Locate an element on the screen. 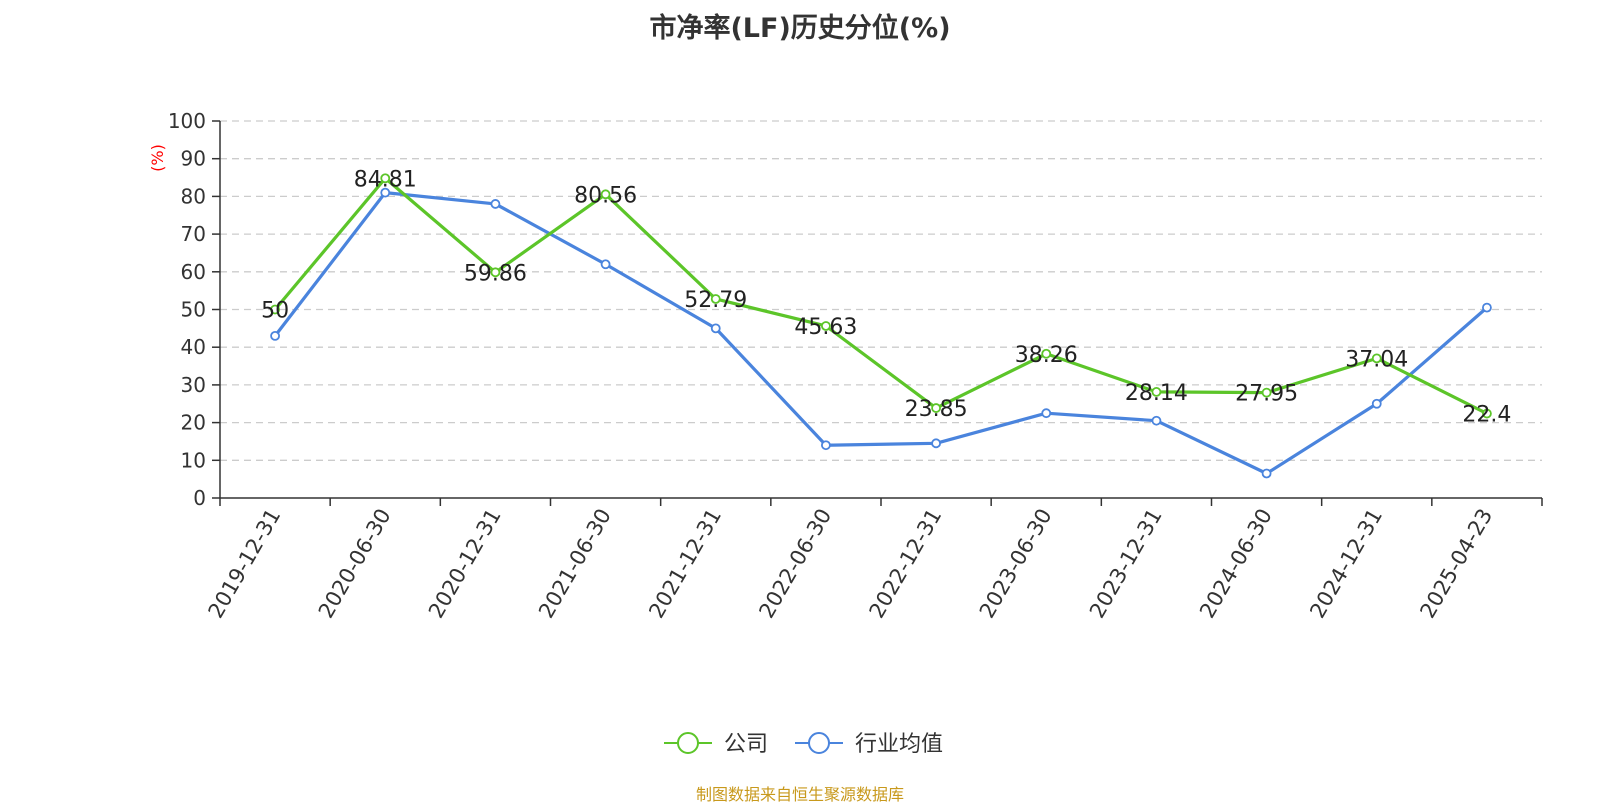  y-tick-label: 60 is located at coordinates (193, 272).